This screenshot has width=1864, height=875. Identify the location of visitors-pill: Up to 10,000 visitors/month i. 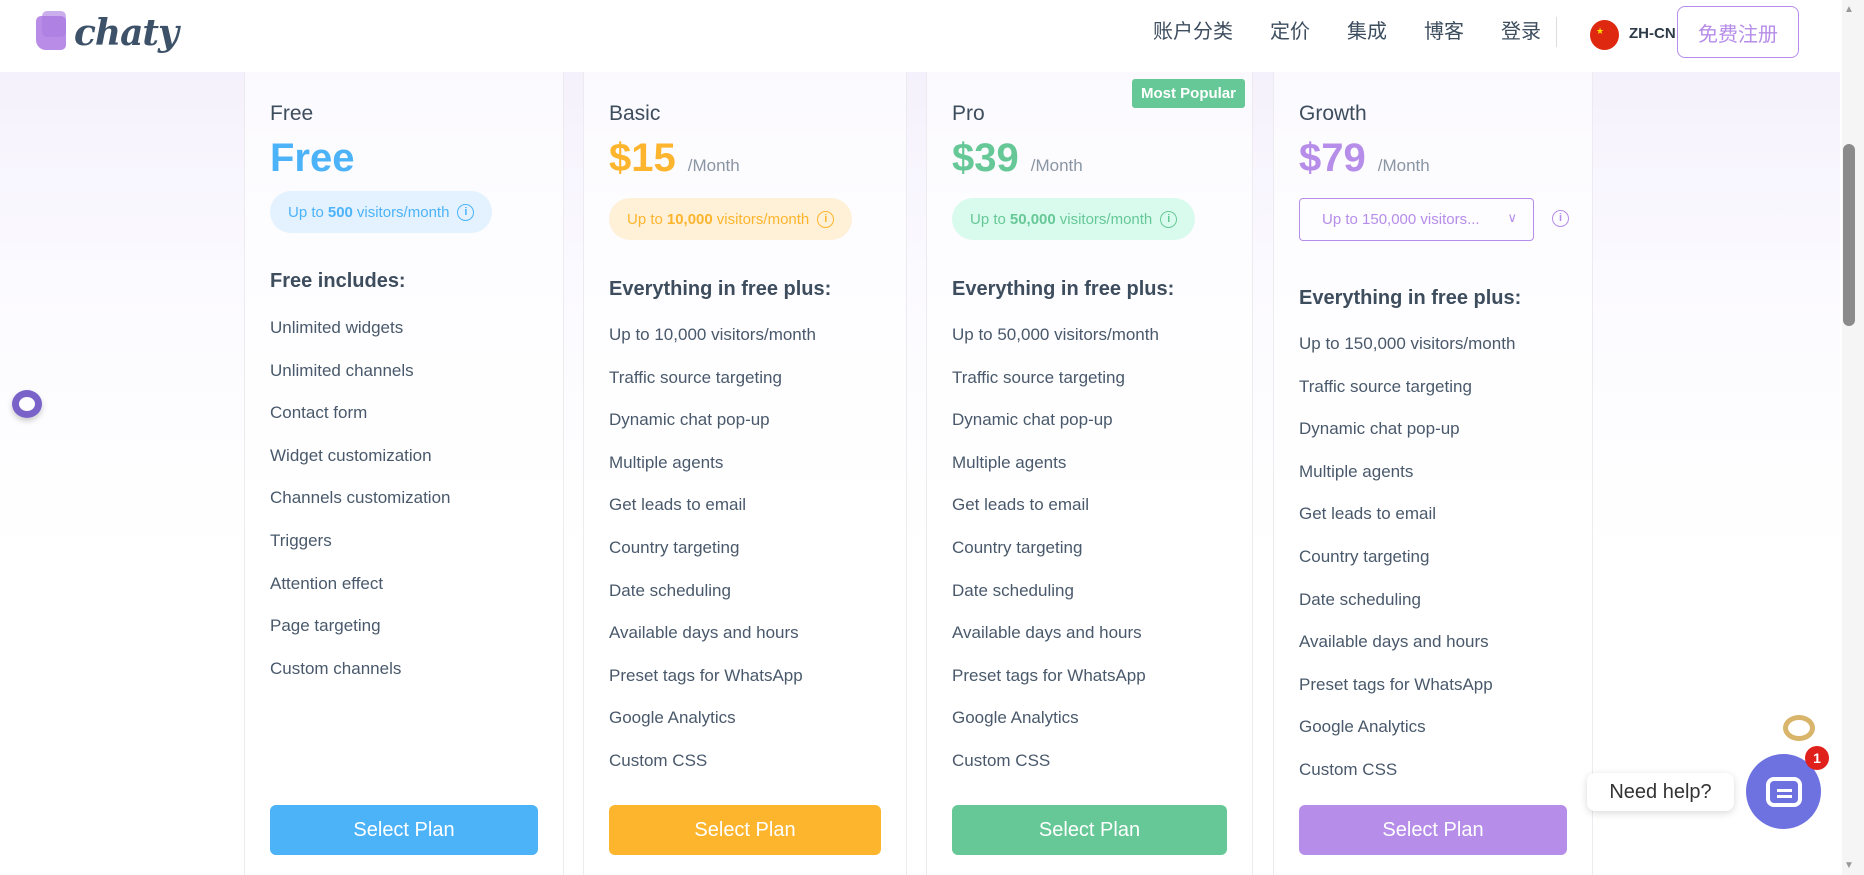
(731, 219).